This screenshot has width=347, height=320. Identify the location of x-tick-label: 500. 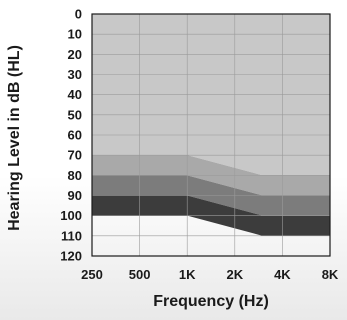
(140, 274).